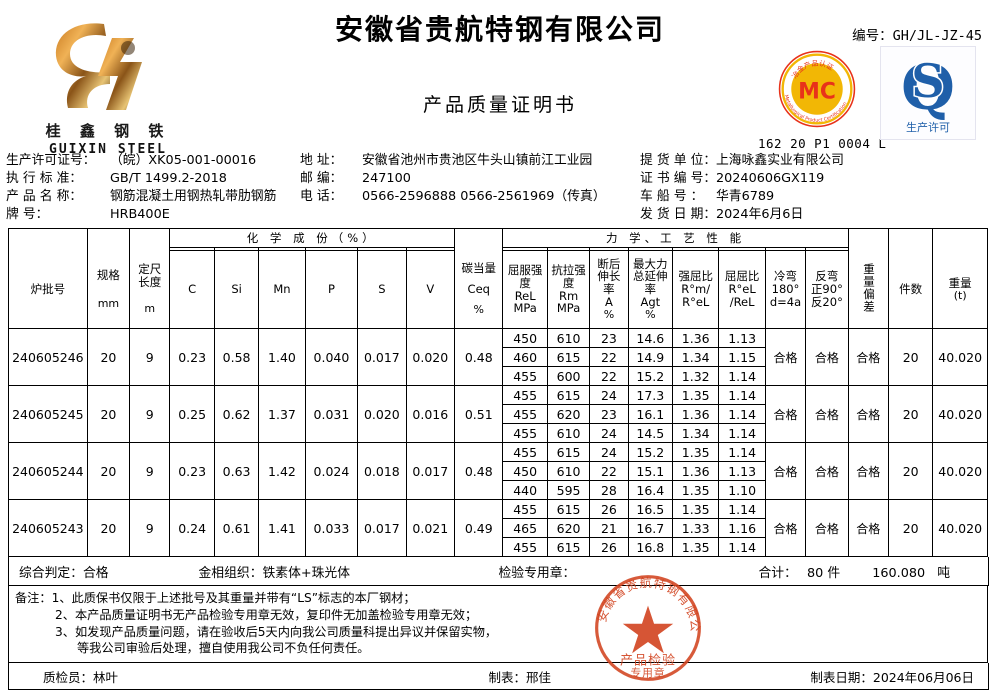  Describe the element at coordinates (827, 471) in the screenshot. I see `cell-rebend: 合格` at that location.